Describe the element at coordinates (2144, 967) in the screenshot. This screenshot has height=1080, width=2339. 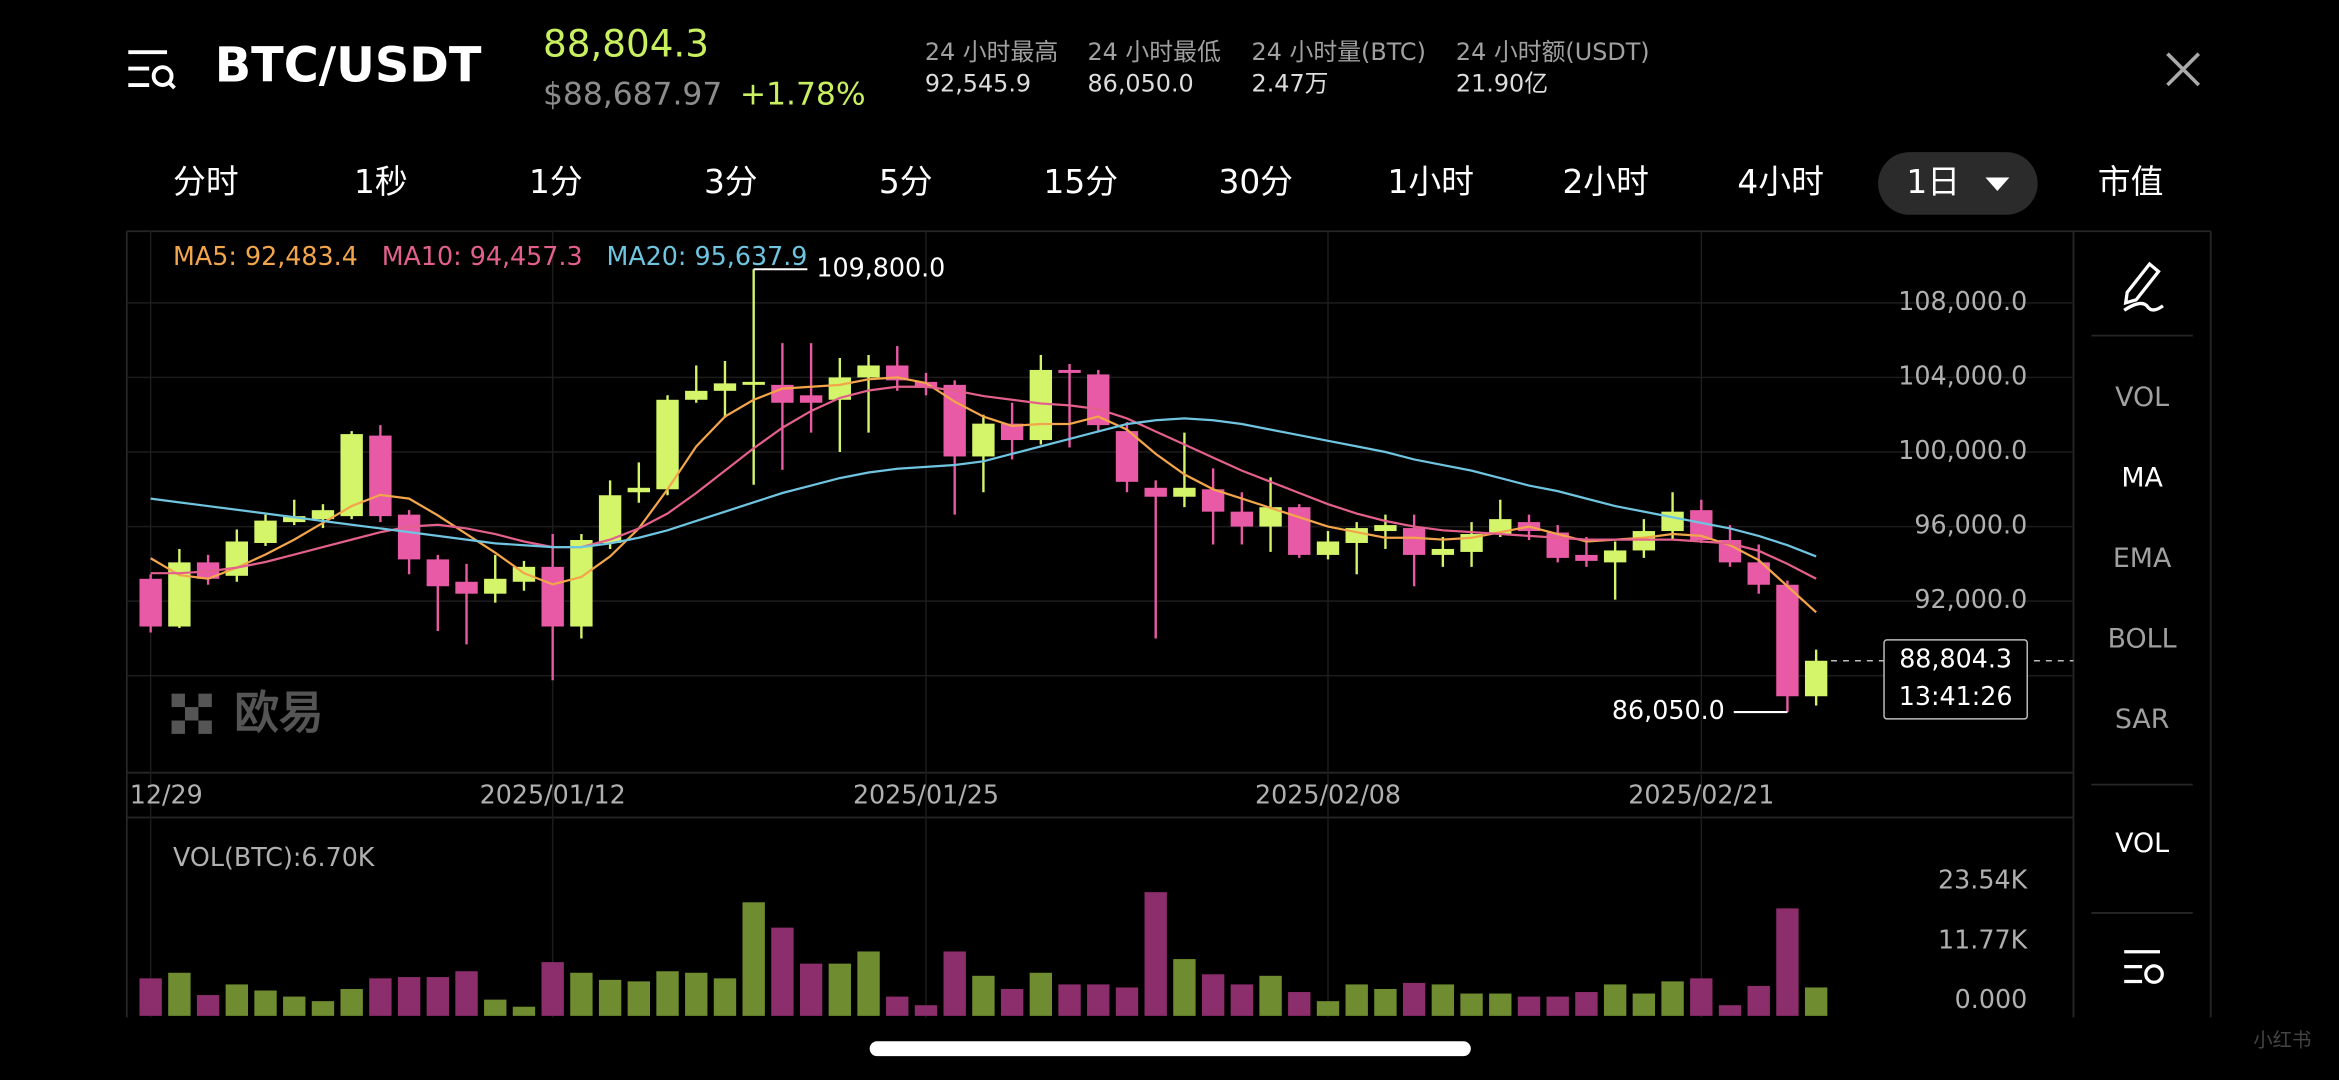
I see `settings-icon` at that location.